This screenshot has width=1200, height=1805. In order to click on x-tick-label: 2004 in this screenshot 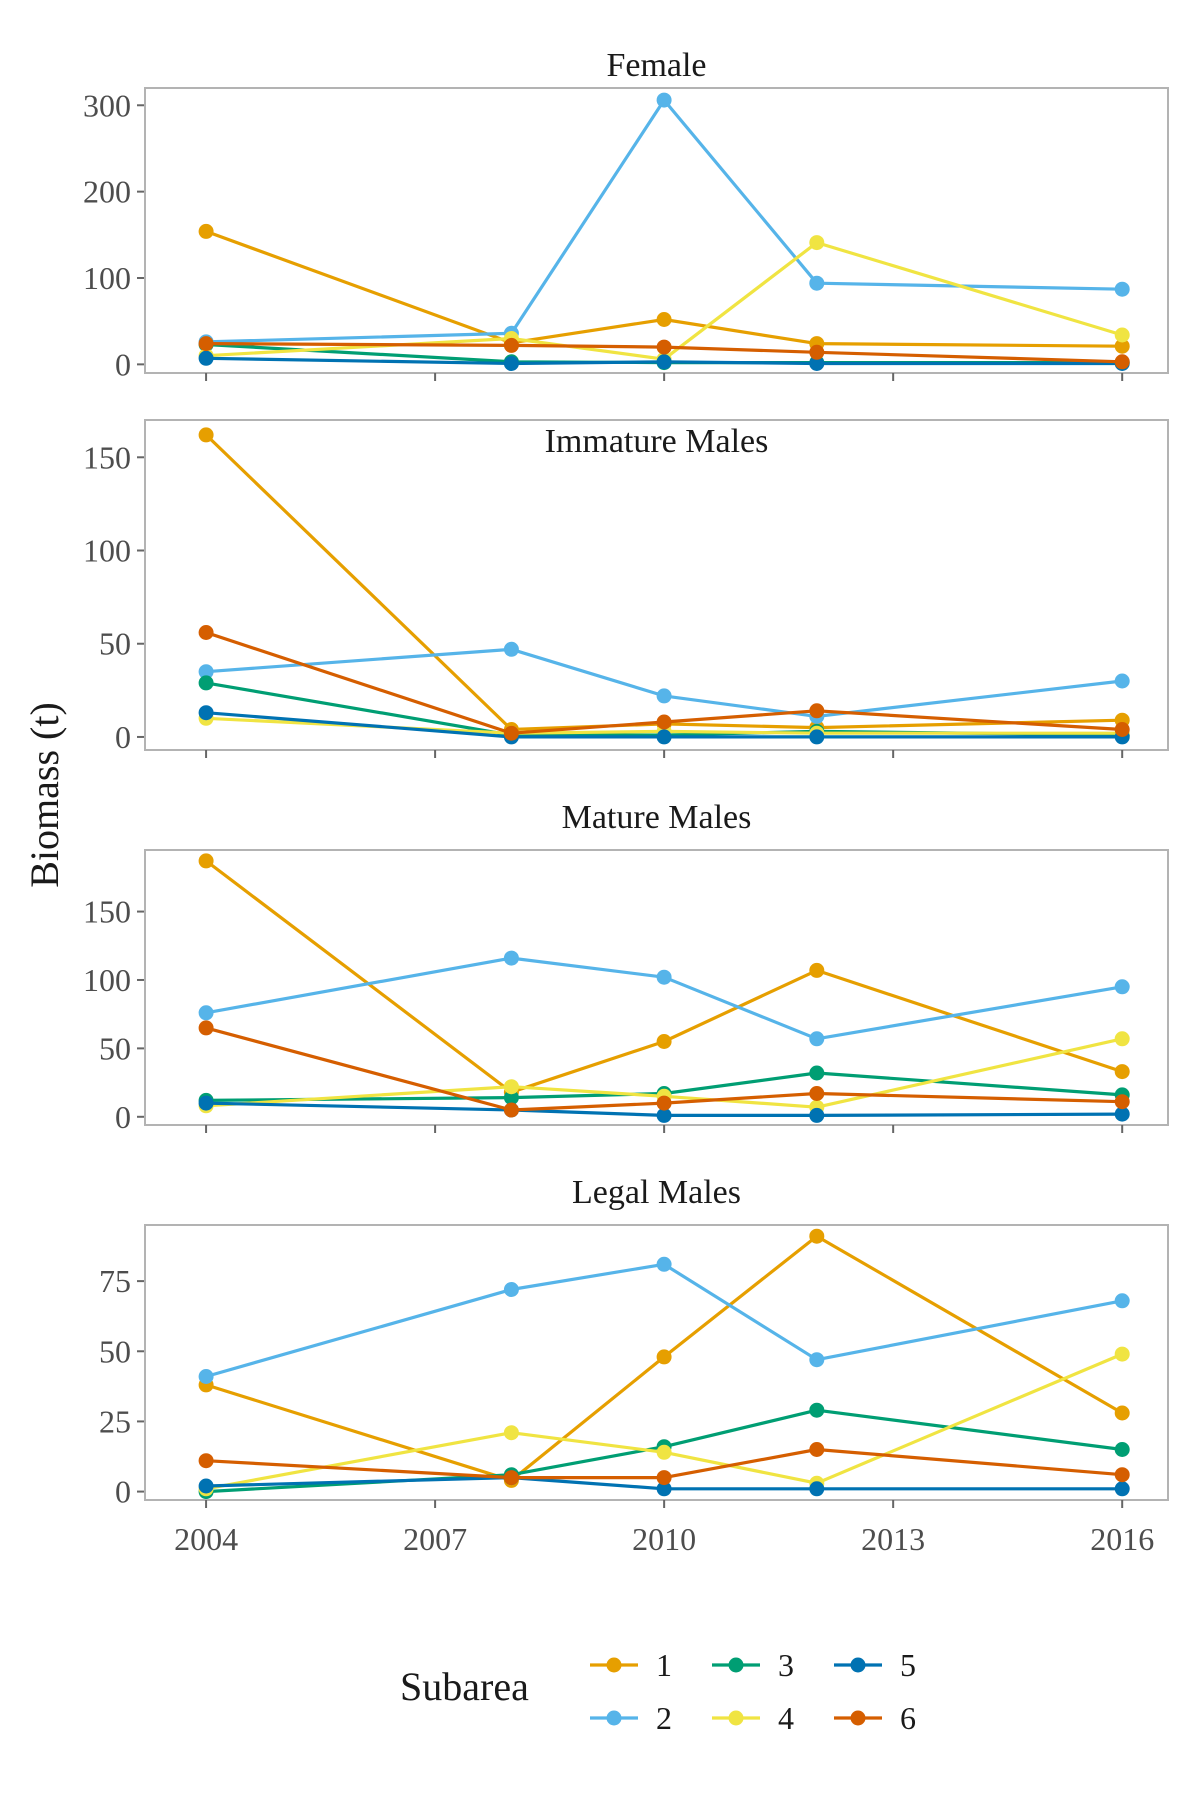, I will do `click(206, 1539)`.